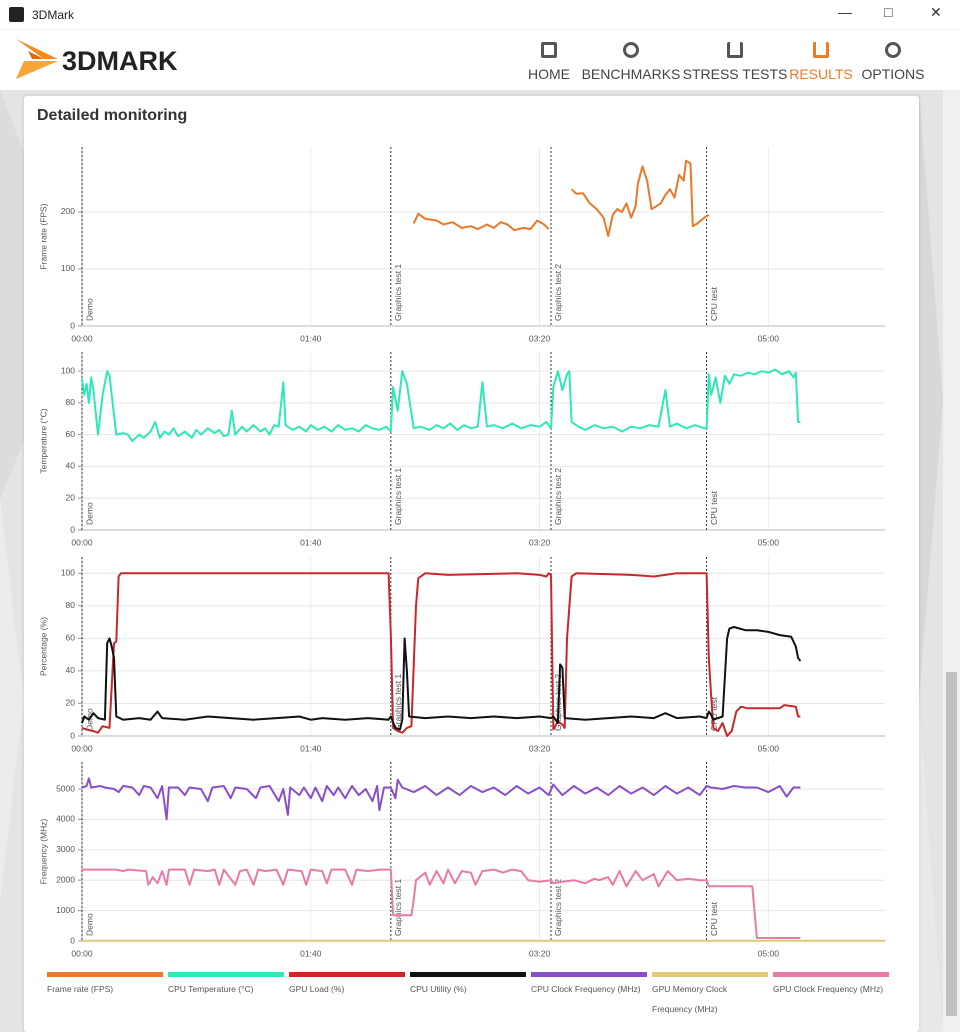 This screenshot has width=960, height=1032. I want to click on nav-label: STRESS TESTS, so click(735, 74).